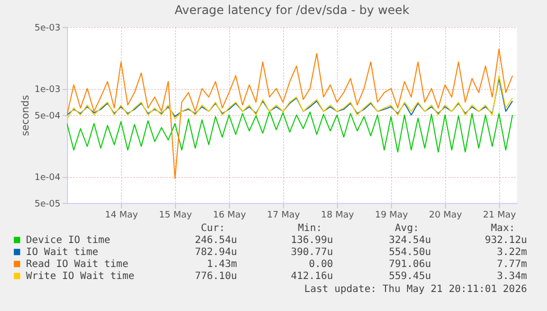 Image resolution: width=547 pixels, height=311 pixels. I want to click on x-tick-label: 15 May, so click(176, 215).